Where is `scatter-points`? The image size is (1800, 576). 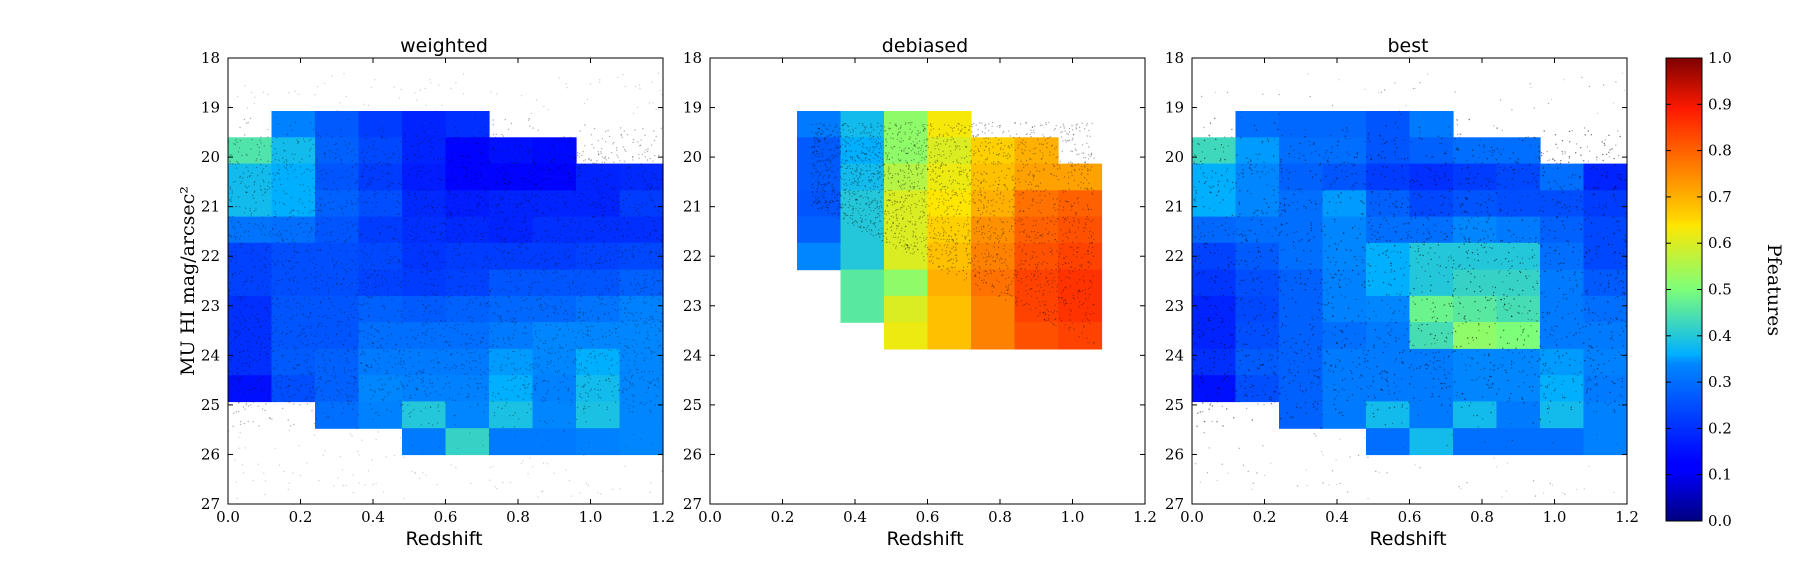 scatter-points is located at coordinates (952, 232).